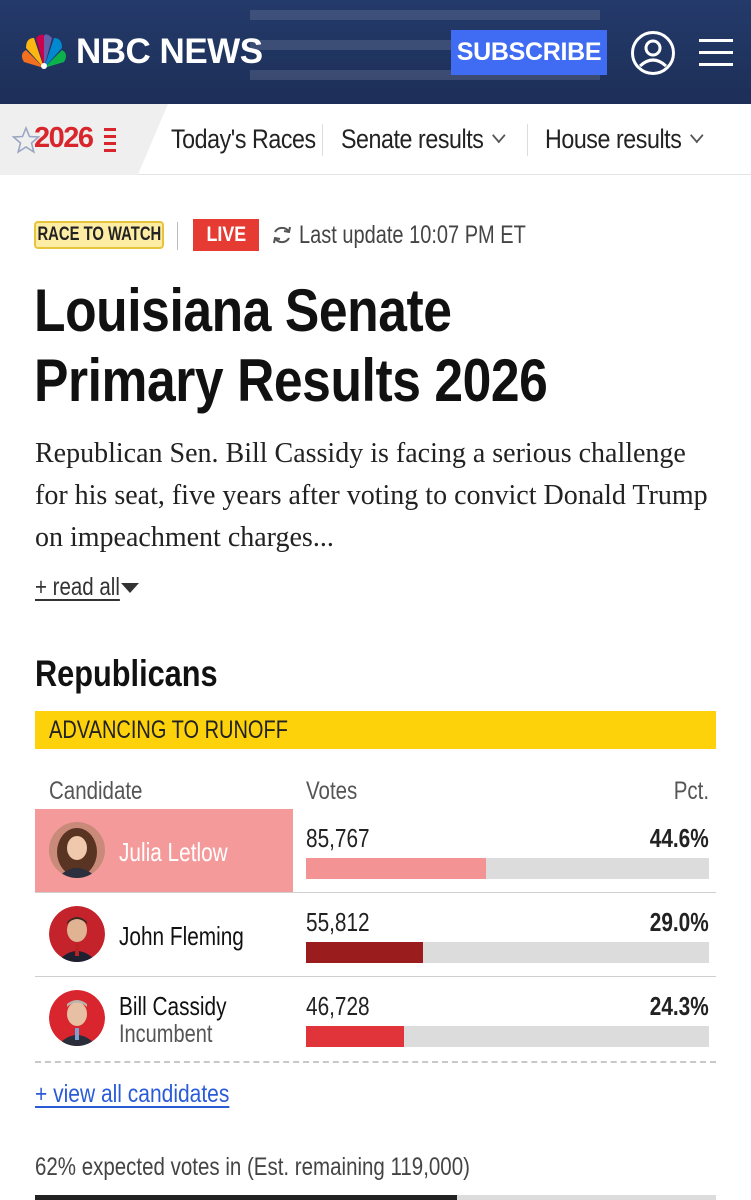  I want to click on star-icon, so click(26, 140).